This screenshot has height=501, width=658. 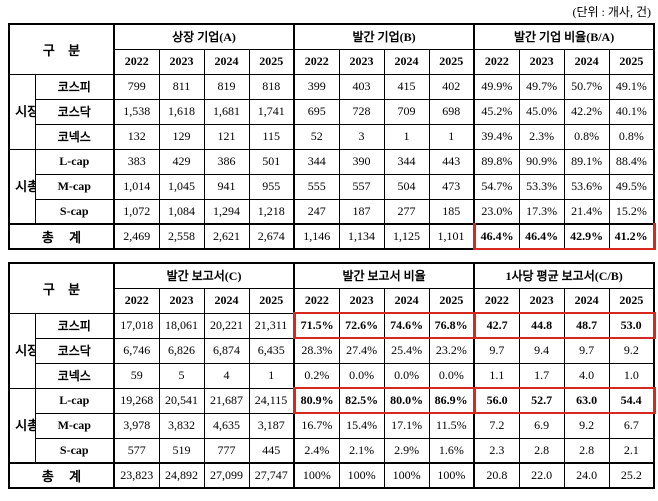 What do you see at coordinates (181, 325) in the screenshot?
I see `value-cell: 18,061` at bounding box center [181, 325].